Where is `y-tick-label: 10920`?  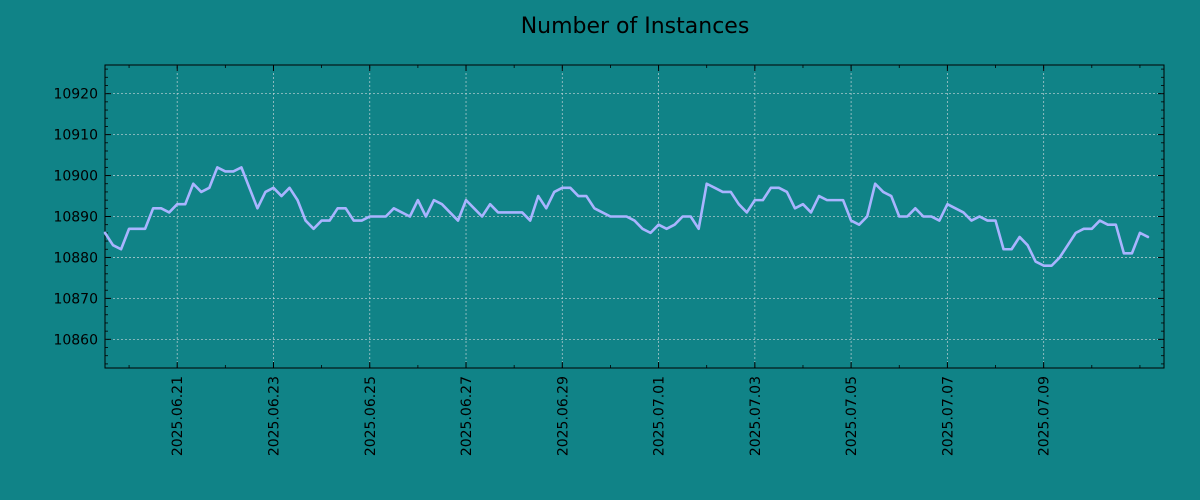
y-tick-label: 10920 is located at coordinates (75, 95).